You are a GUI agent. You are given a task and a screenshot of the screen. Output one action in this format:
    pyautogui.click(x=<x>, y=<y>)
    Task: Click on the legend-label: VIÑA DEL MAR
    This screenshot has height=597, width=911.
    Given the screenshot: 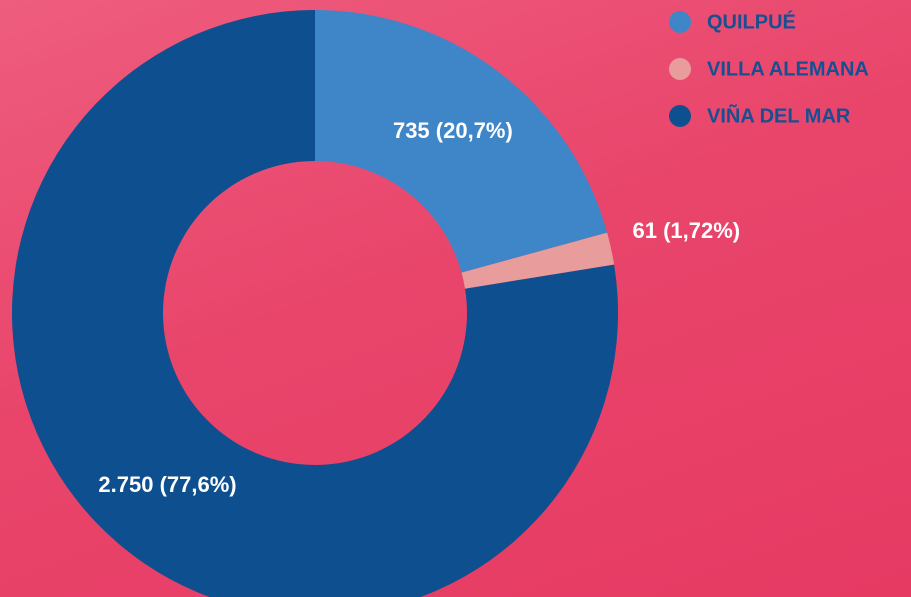 What is the action you would take?
    pyautogui.click(x=779, y=115)
    